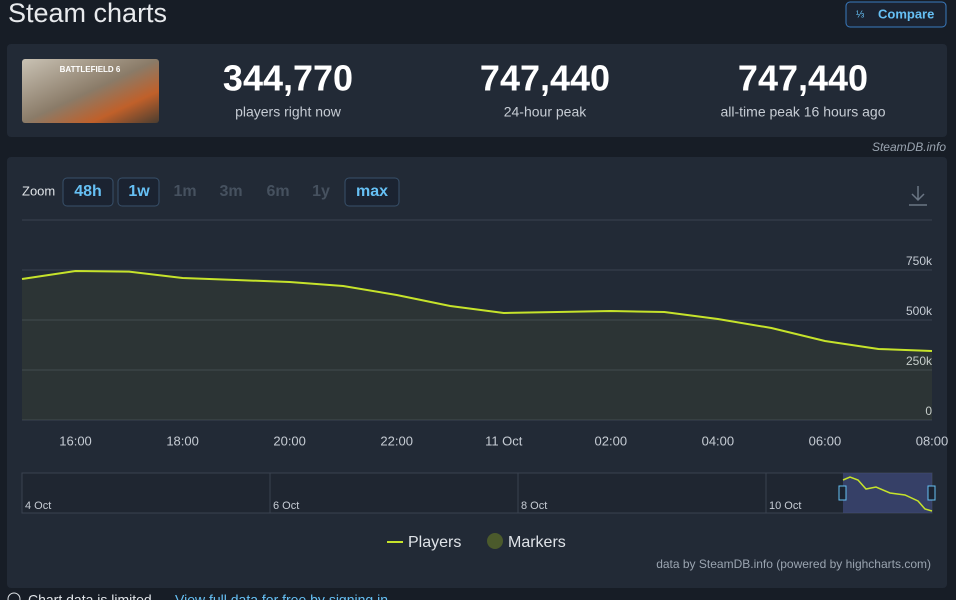  I want to click on legend-label: Markers, so click(537, 542).